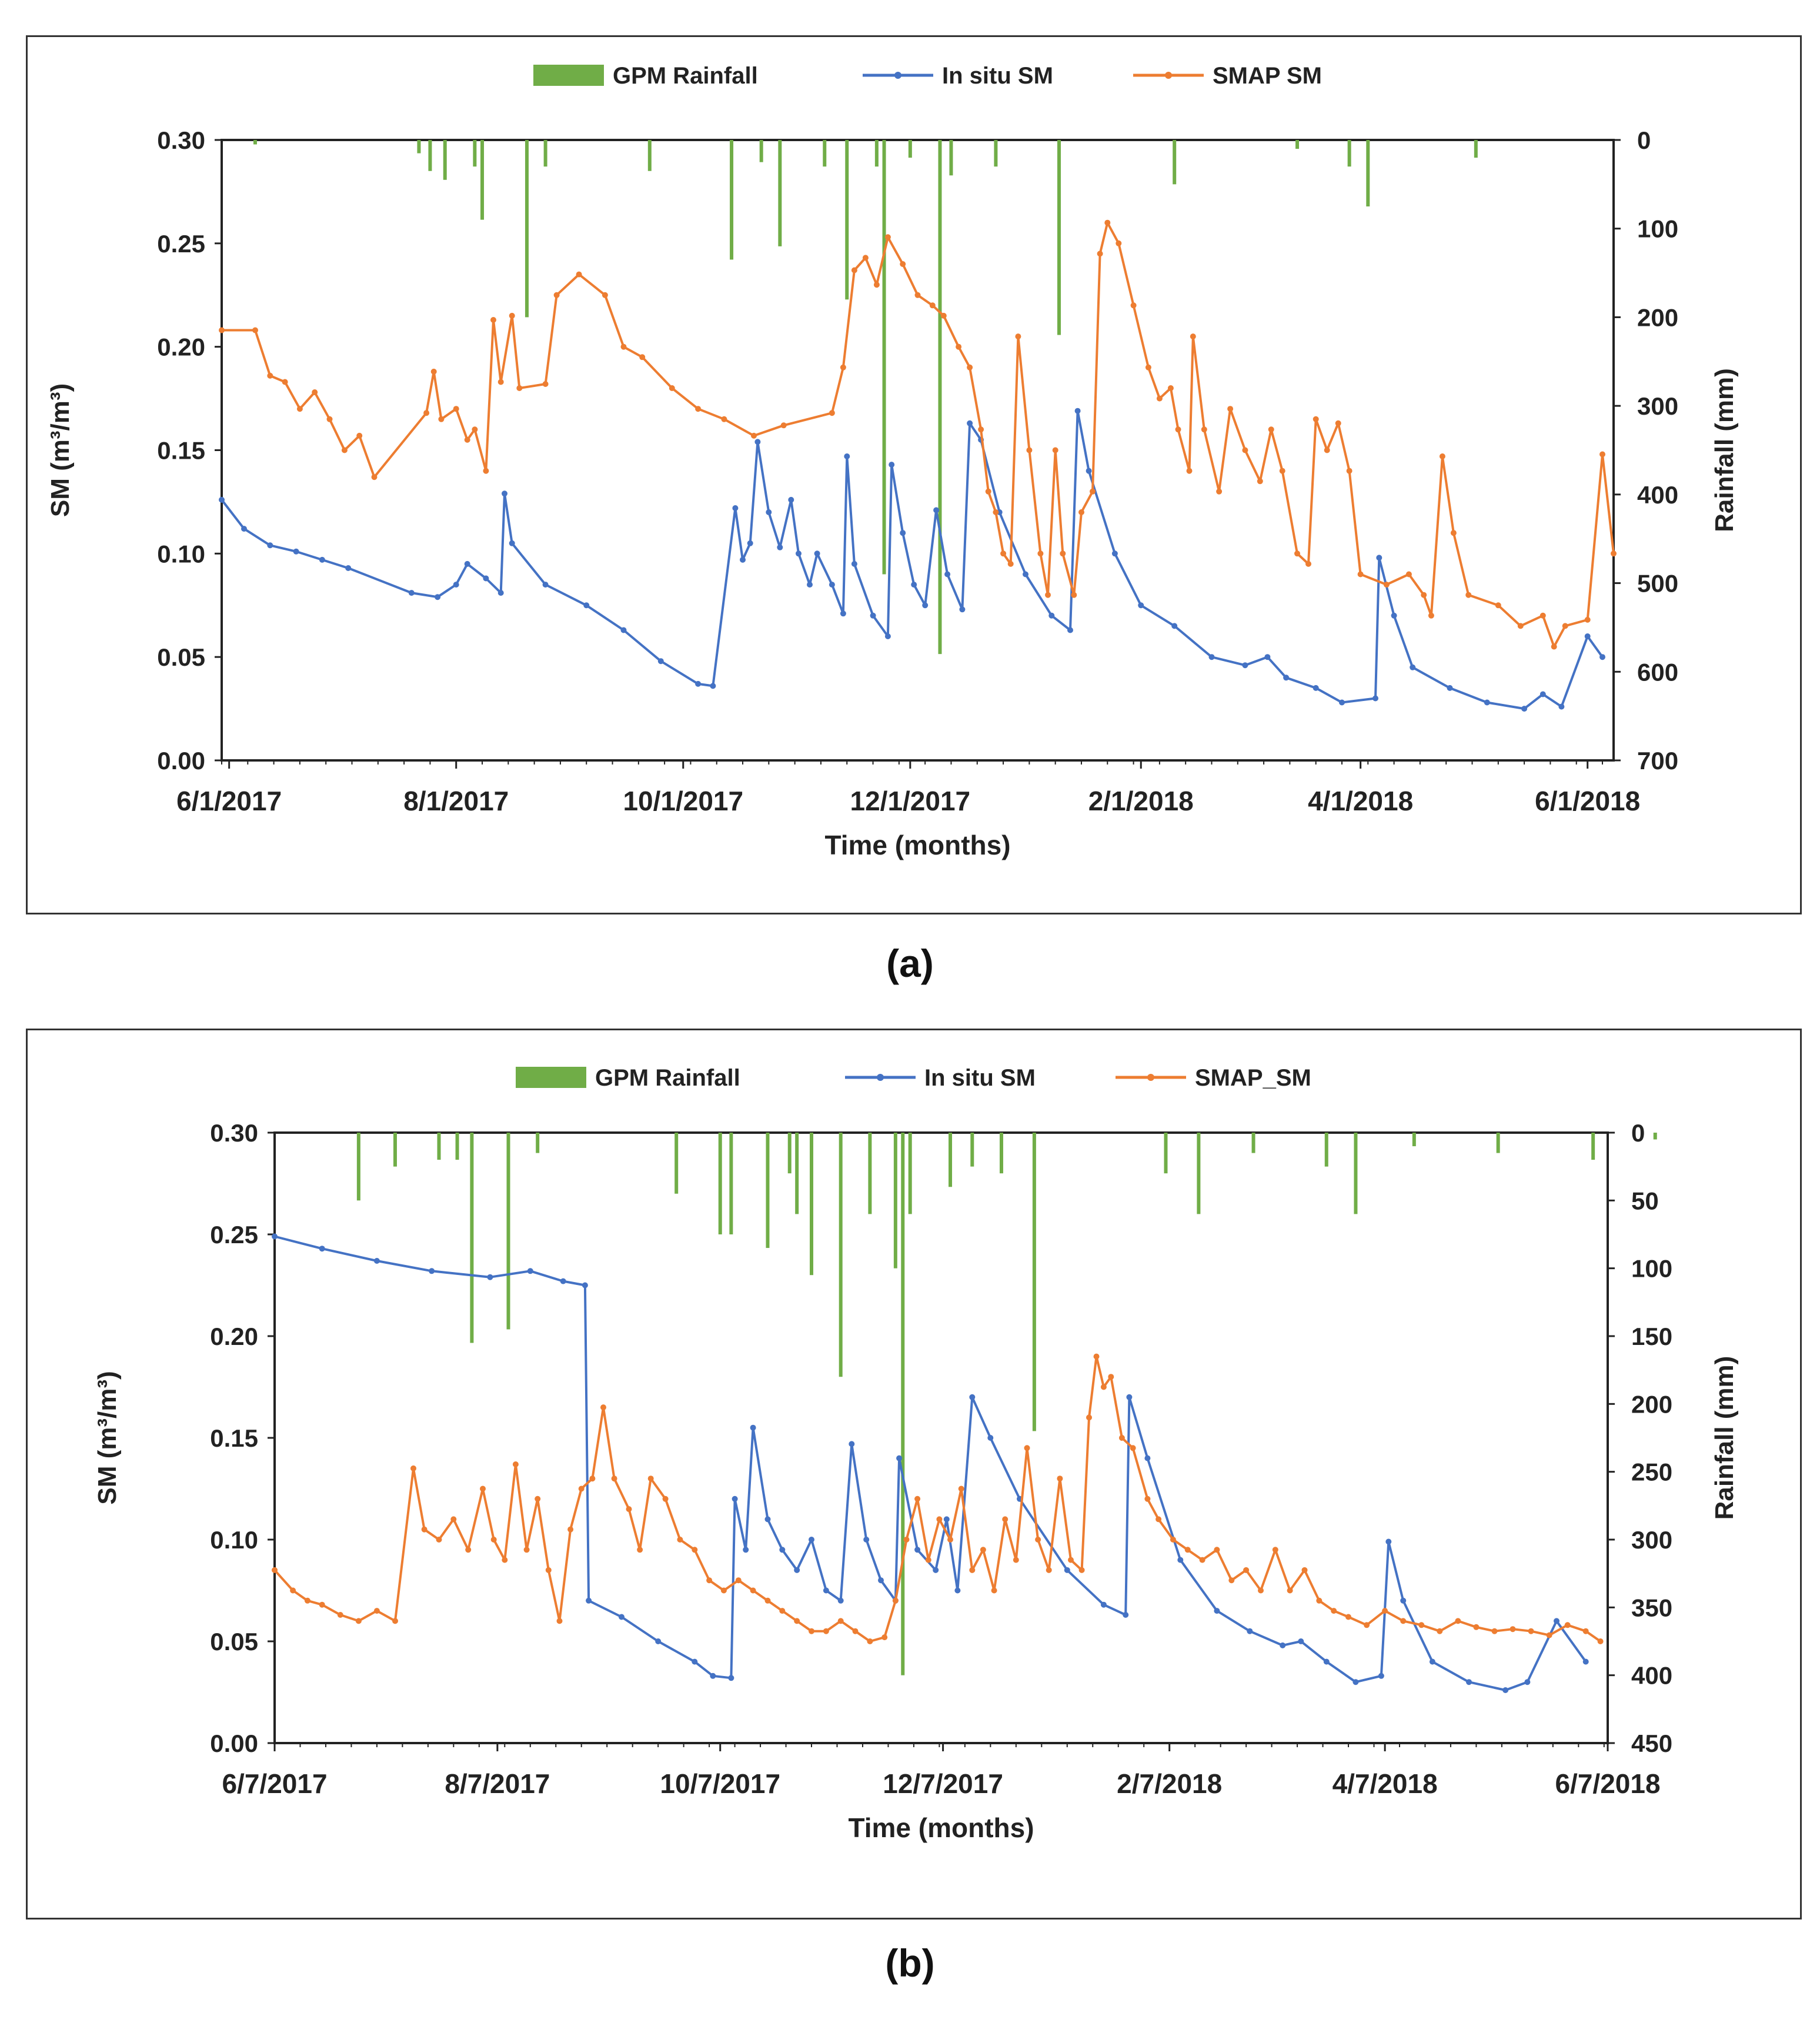  Describe the element at coordinates (1150, 1077) in the screenshot. I see `legend-smap-marker` at that location.